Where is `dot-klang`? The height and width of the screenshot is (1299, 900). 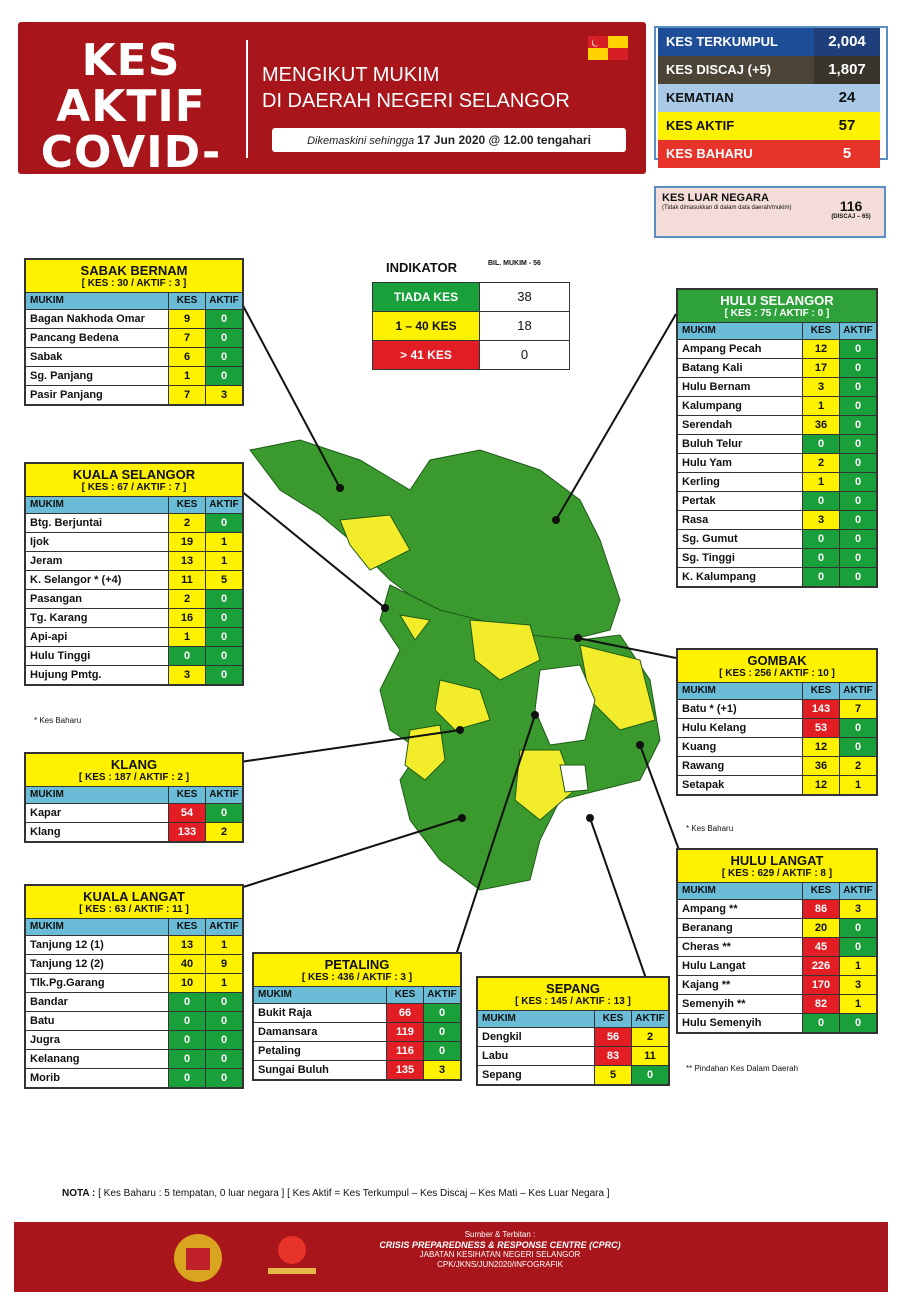 dot-klang is located at coordinates (460, 730).